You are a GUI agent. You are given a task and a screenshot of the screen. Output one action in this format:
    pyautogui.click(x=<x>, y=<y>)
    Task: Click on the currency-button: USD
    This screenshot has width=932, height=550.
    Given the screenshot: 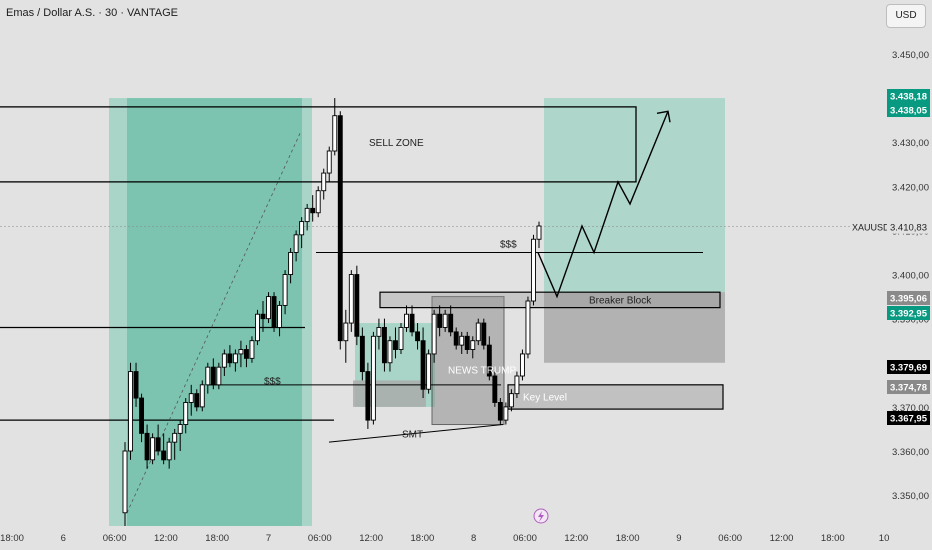 What is the action you would take?
    pyautogui.click(x=906, y=16)
    